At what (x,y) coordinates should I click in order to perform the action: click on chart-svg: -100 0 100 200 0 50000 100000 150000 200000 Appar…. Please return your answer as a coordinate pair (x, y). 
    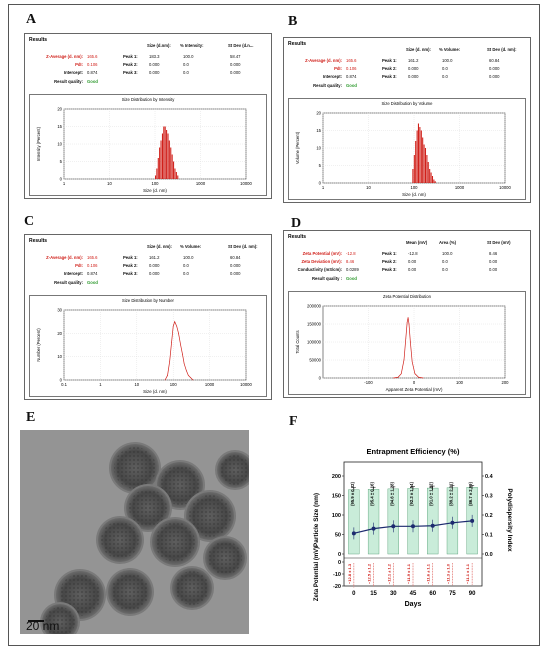
    Looking at the image, I should click on (402, 348).